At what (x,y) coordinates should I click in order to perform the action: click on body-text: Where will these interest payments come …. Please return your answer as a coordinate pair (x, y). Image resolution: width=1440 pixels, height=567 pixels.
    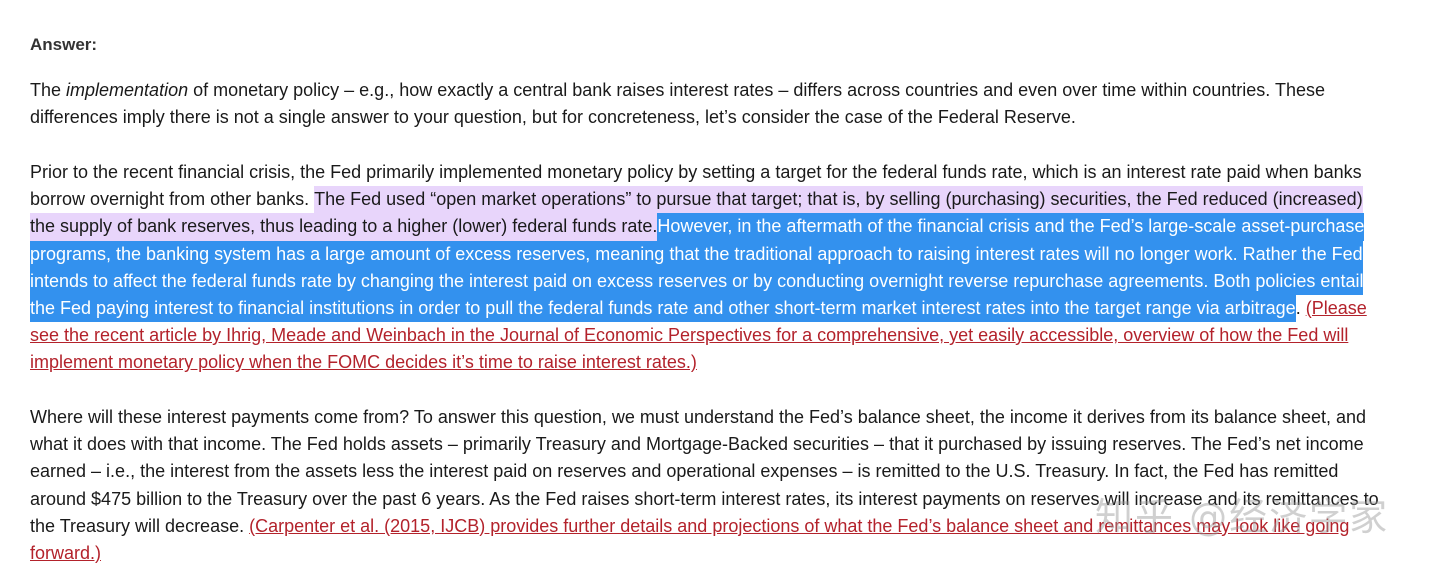
    Looking at the image, I should click on (698, 417).